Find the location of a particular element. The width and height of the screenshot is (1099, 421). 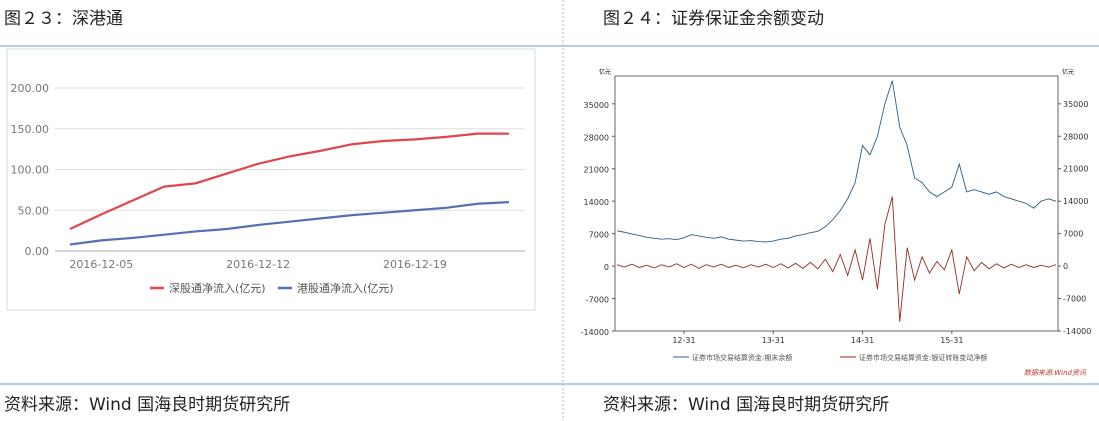

x-tick-label: 15-31 is located at coordinates (951, 340).